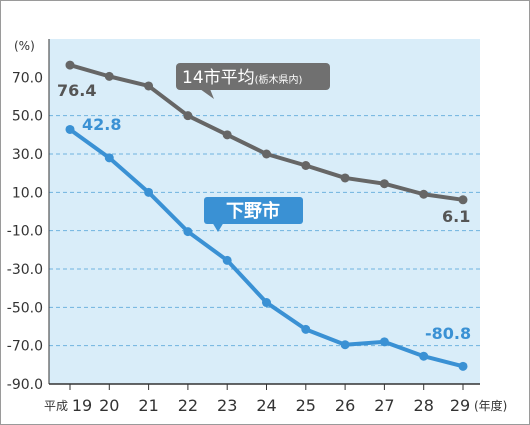 This screenshot has height=425, width=530. Describe the element at coordinates (448, 333) in the screenshot. I see `series-2-end-label: -80.8` at that location.